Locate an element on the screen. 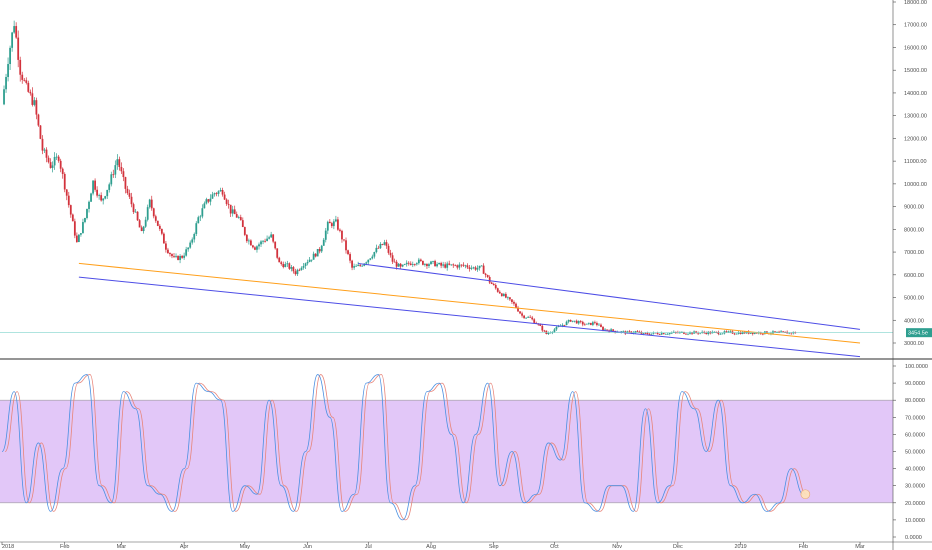  x-tick-label: Mar is located at coordinates (122, 547).